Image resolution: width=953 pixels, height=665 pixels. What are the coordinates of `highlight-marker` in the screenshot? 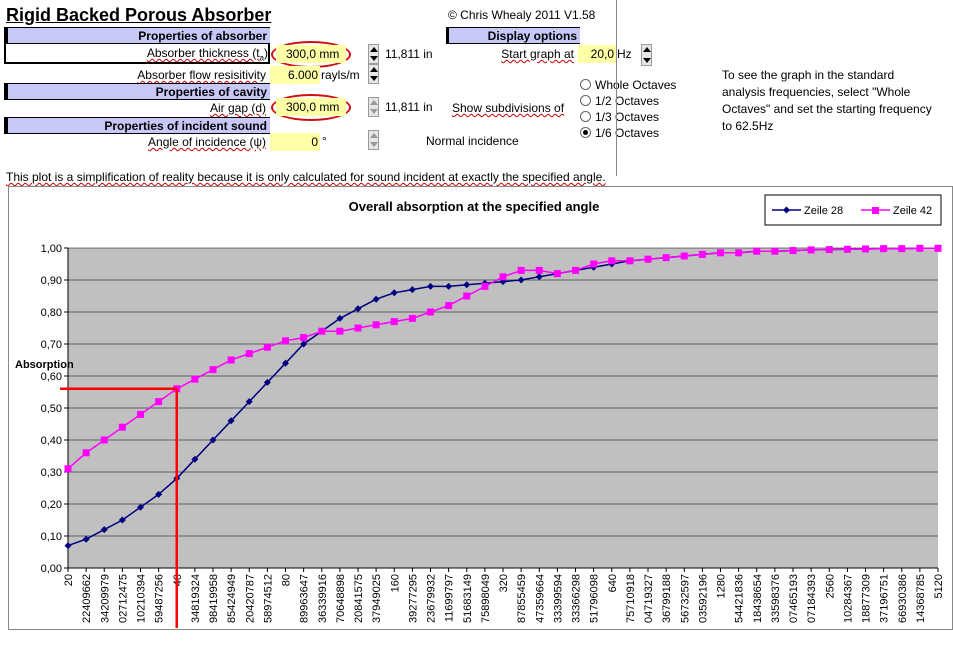 It's located at (119, 507).